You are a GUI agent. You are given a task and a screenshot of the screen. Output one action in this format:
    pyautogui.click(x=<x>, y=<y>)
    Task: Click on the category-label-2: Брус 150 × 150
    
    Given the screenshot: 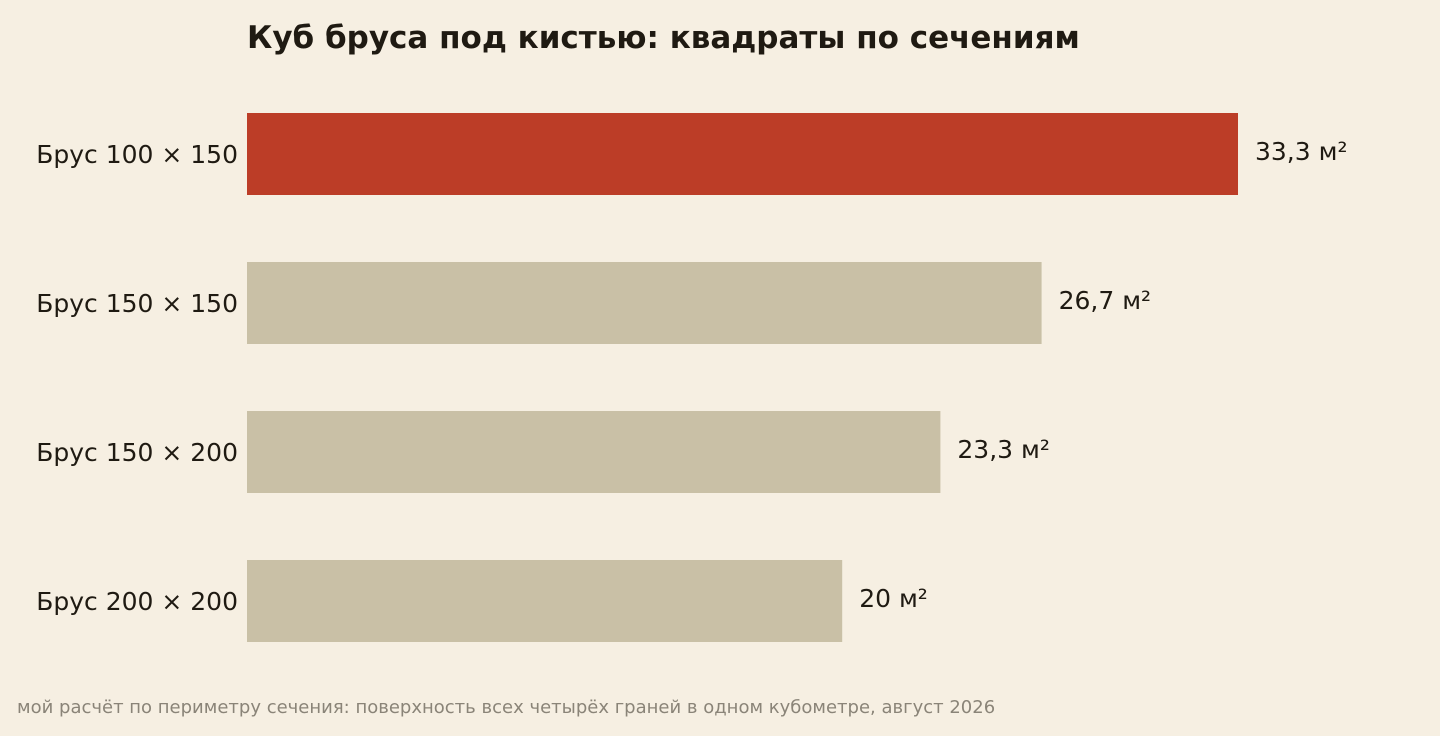 What is the action you would take?
    pyautogui.click(x=137, y=303)
    